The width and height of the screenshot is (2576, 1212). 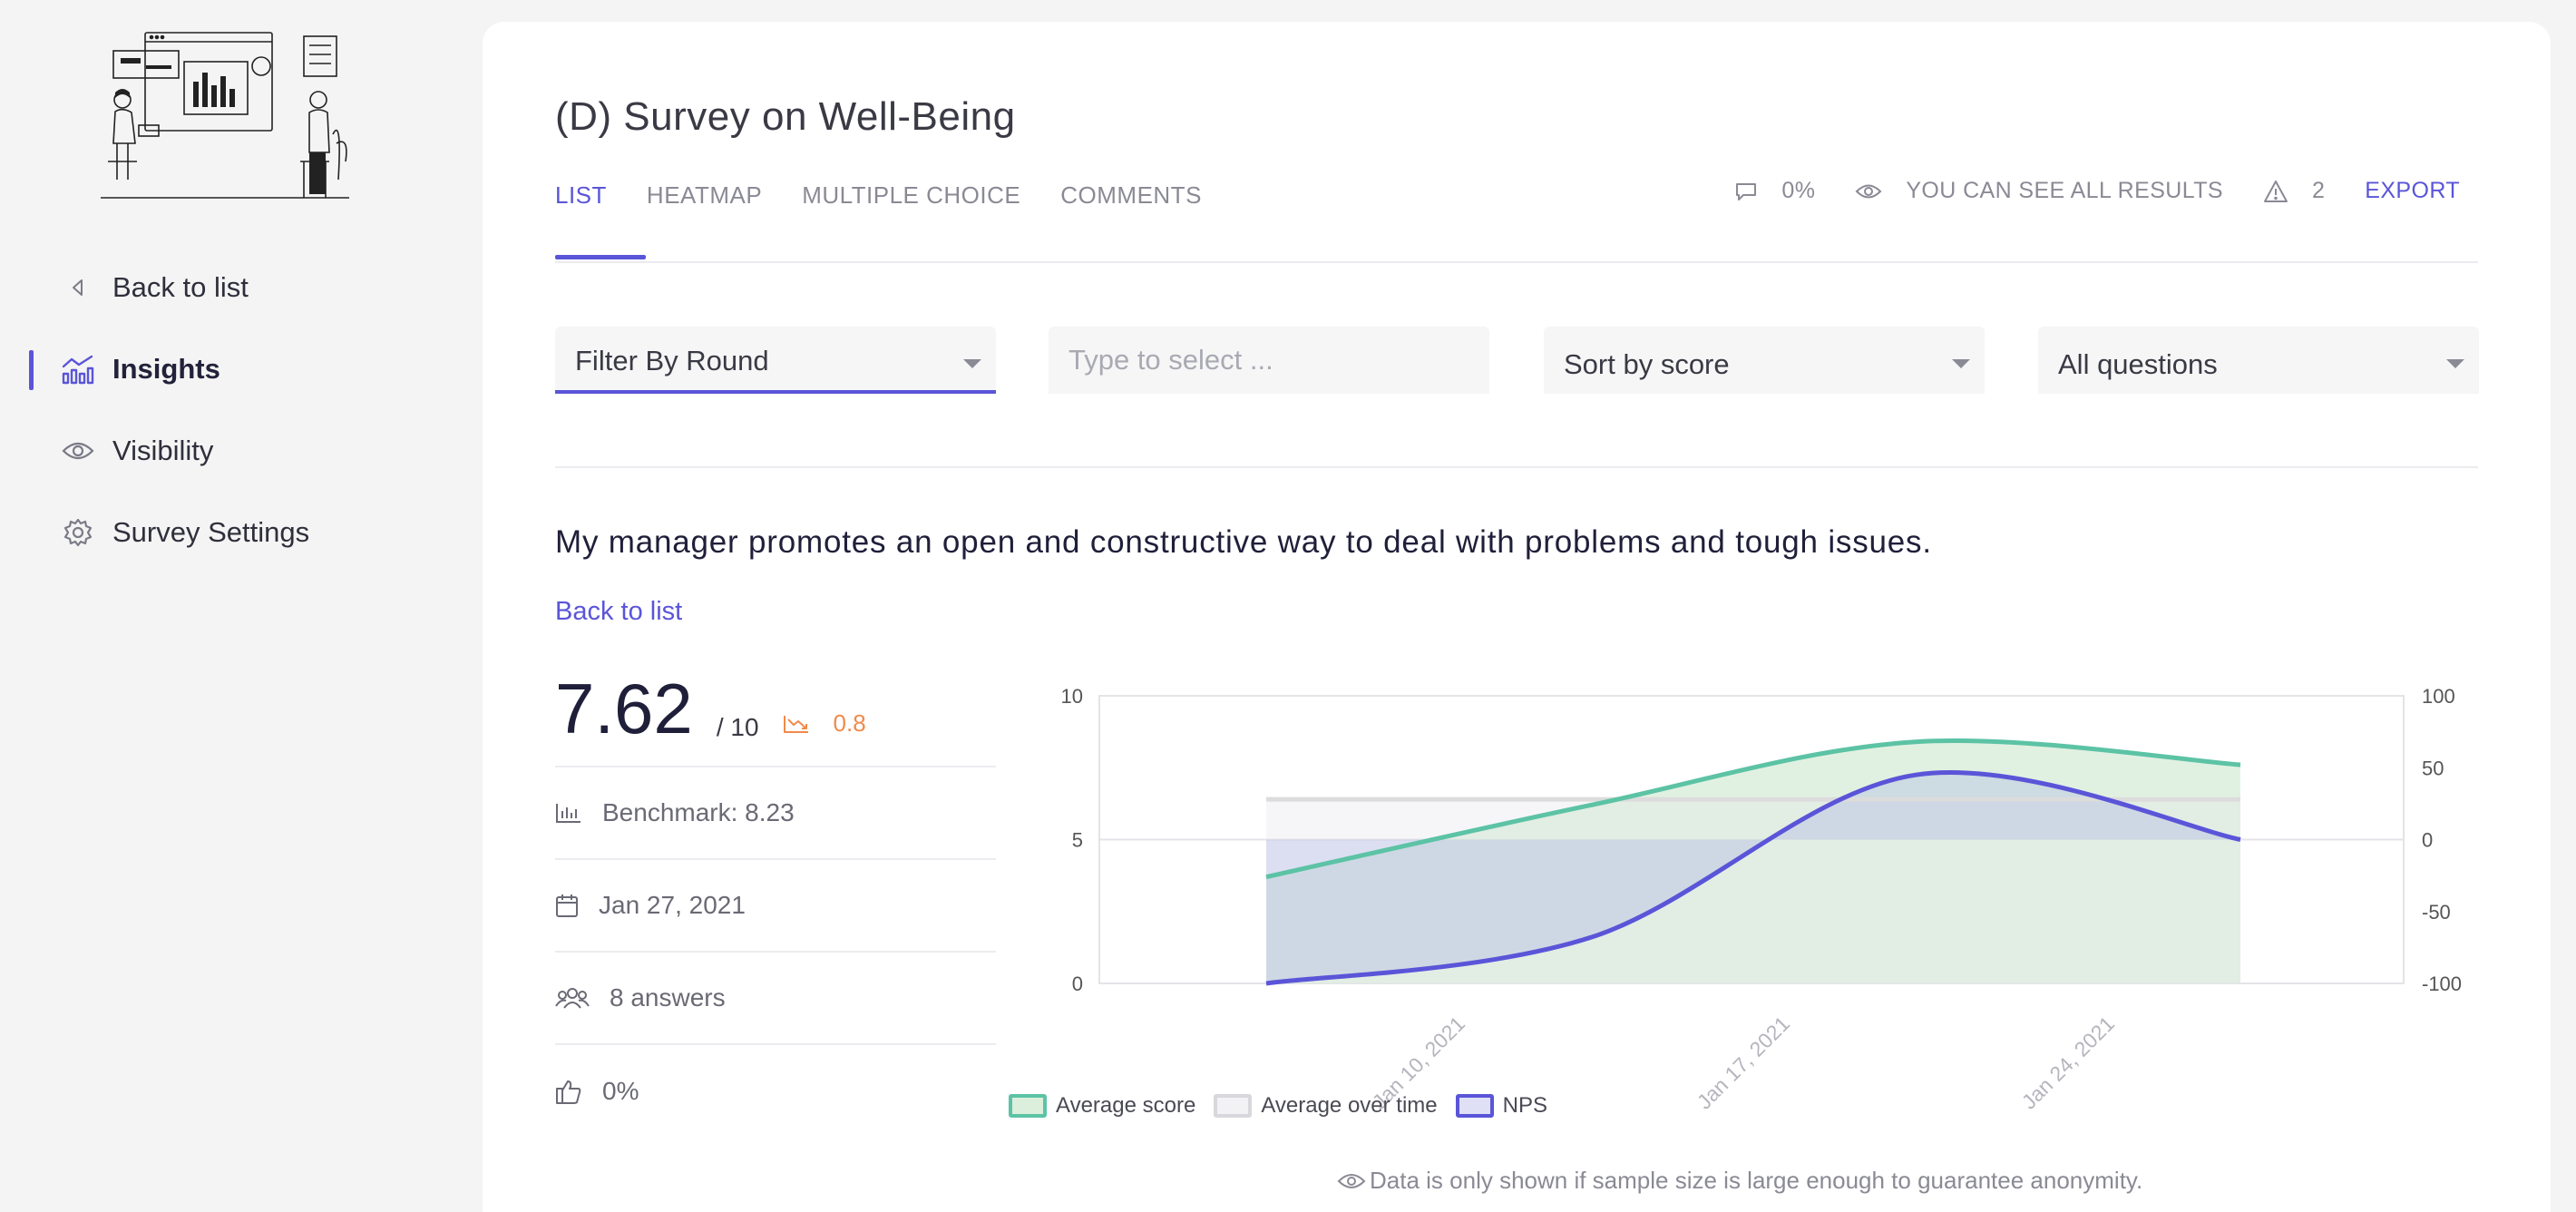 I want to click on tab-multiple-choice: MULTIPLE CHOICE, so click(x=911, y=195).